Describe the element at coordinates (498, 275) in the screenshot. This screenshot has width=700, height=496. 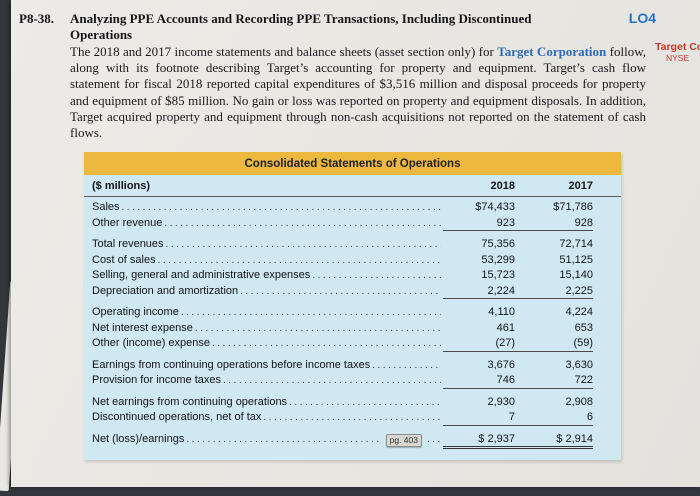
I see `value-2018: 15,723` at that location.